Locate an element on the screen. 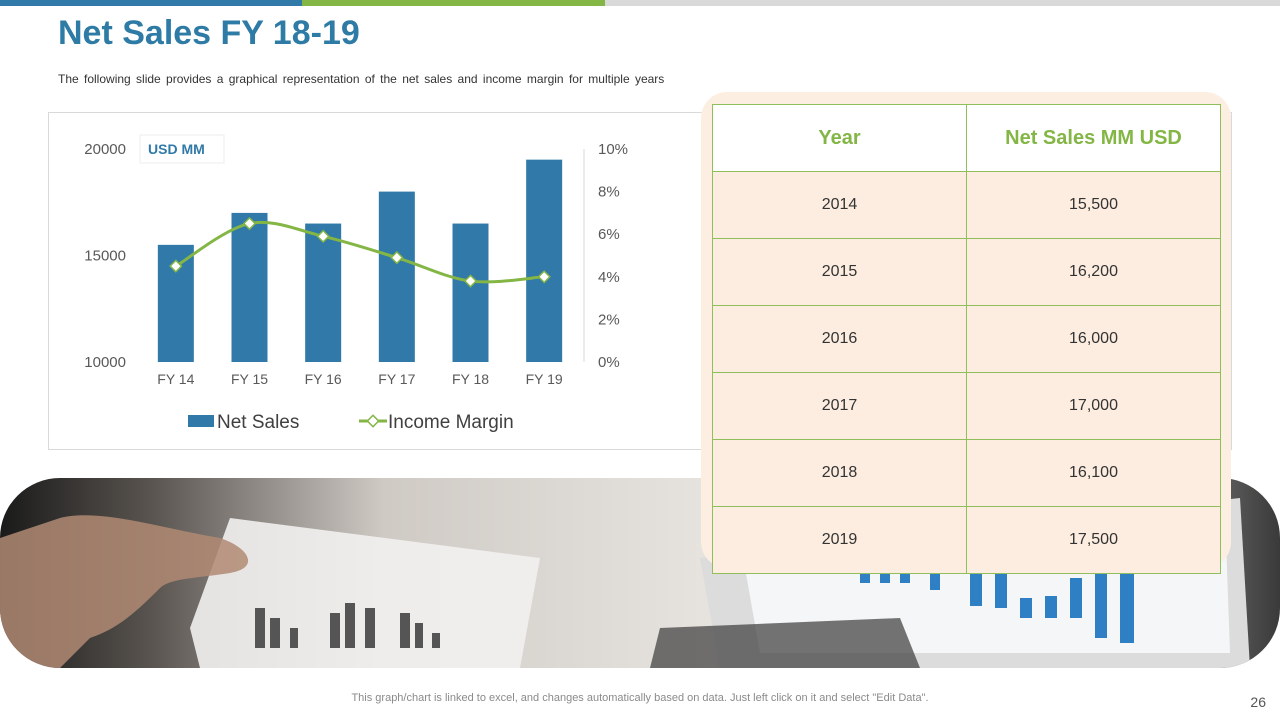 This screenshot has height=720, width=1280. table-cell-net-sales: 16,200 is located at coordinates (1093, 272).